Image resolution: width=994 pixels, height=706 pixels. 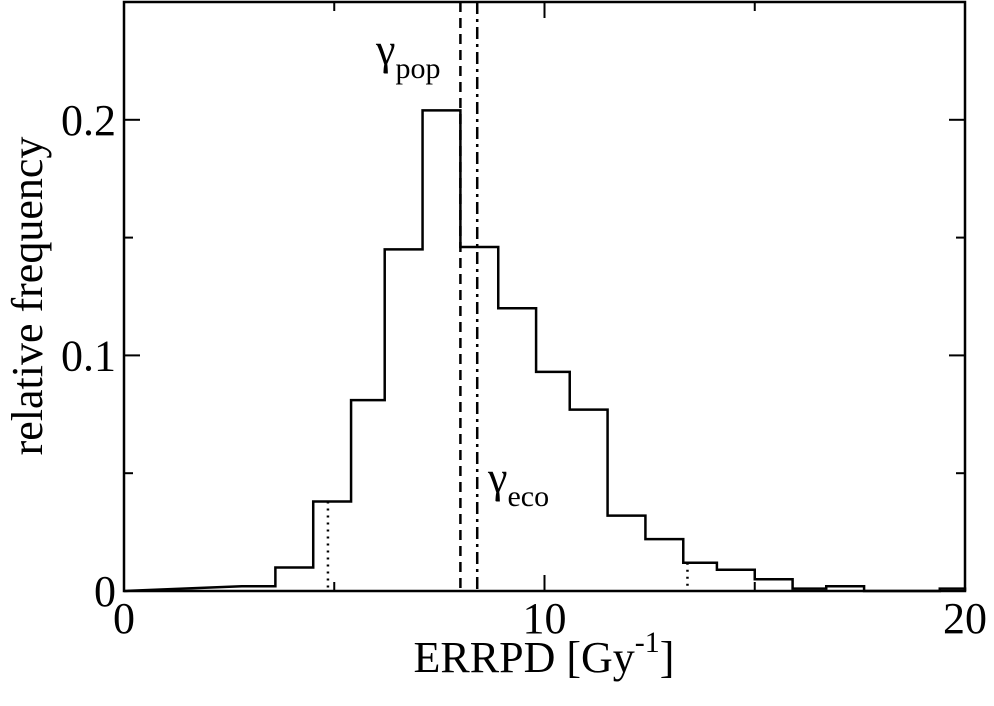 I want to click on y-tick-label: 0.1, so click(x=88, y=355).